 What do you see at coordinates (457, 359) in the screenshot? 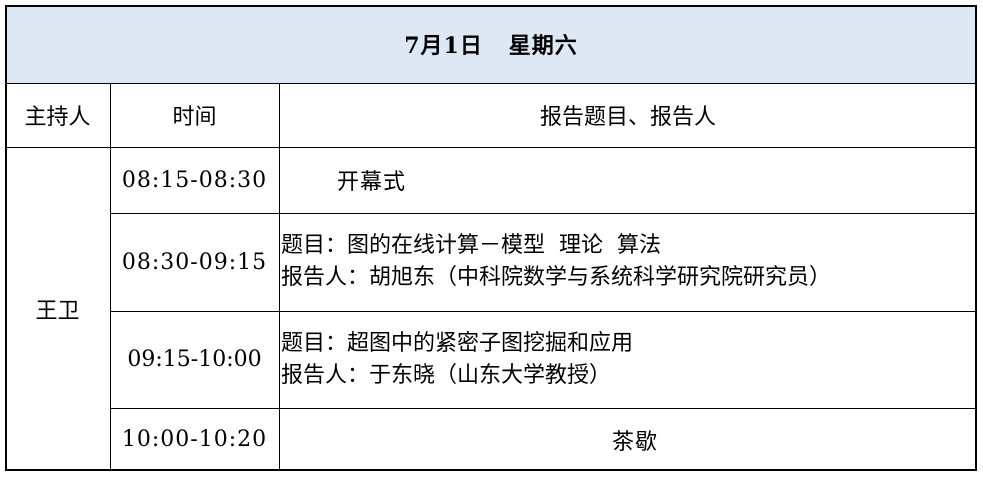
I see `talk-cell: 题目：超图中的紧密子图挖掘和应用 报告人：于东晓（山东大学教授）` at bounding box center [457, 359].